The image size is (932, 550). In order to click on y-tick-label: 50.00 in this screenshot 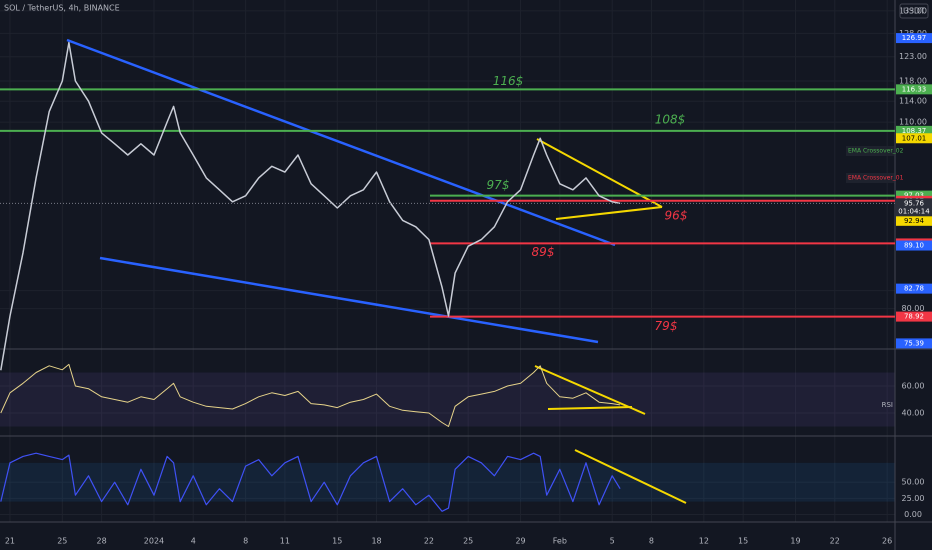, I will do `click(913, 482)`.